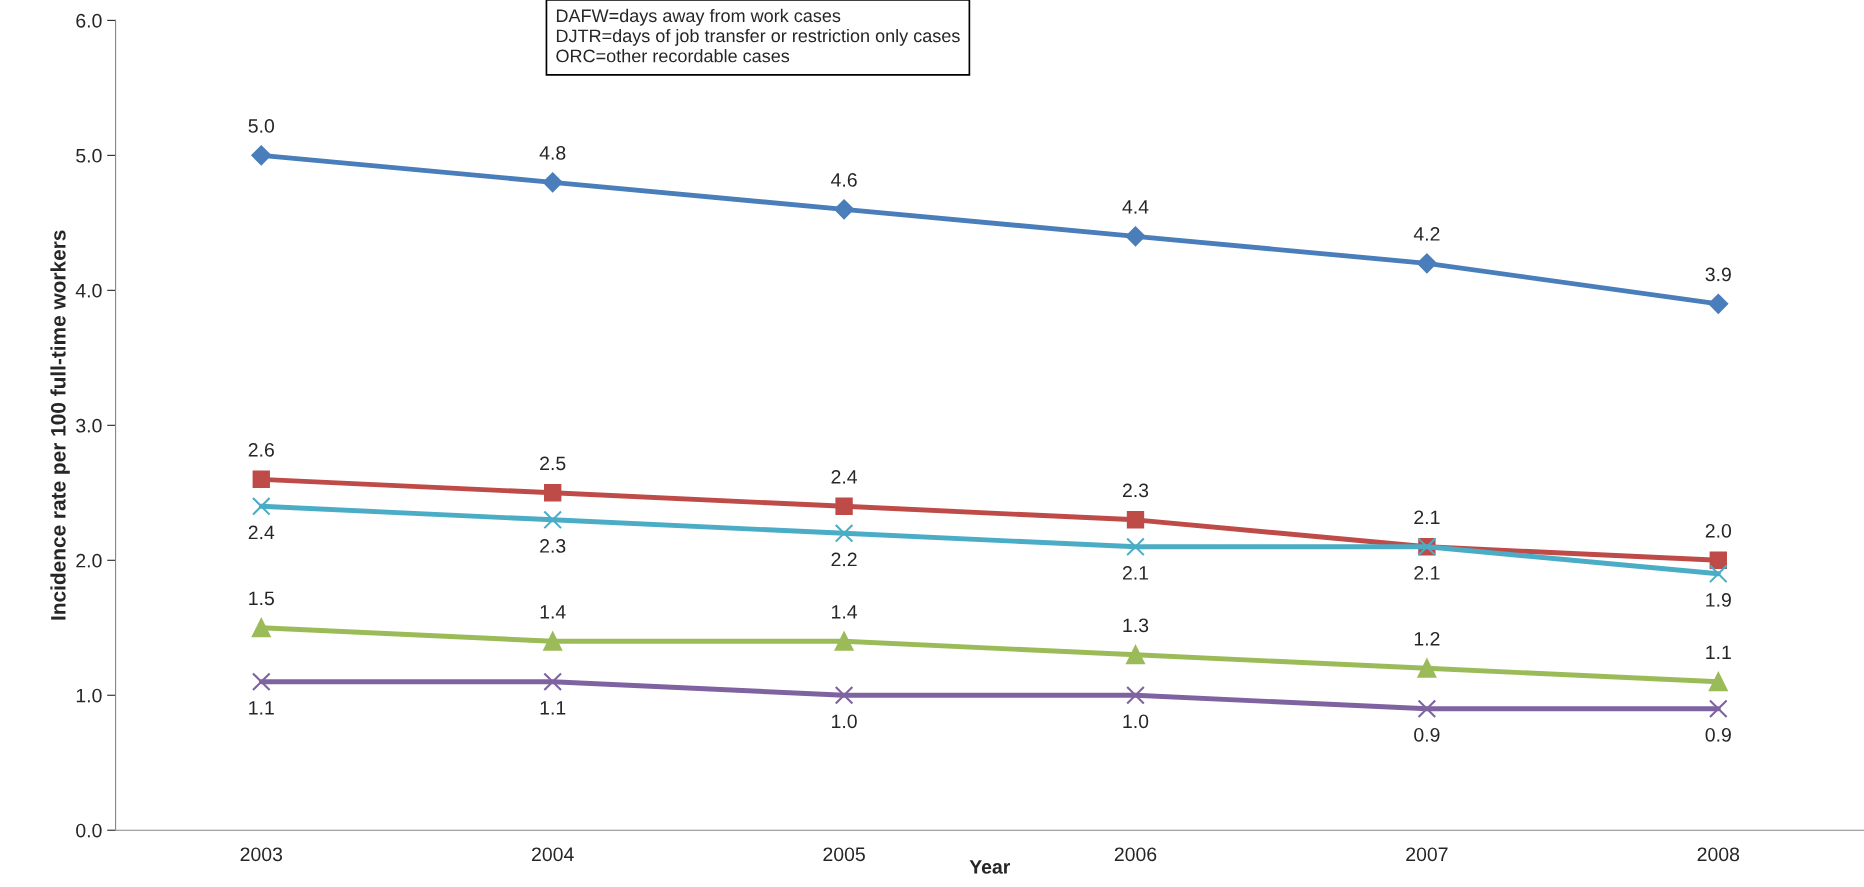 The width and height of the screenshot is (1864, 887). Describe the element at coordinates (553, 463) in the screenshot. I see `data-label: 2.5` at that location.